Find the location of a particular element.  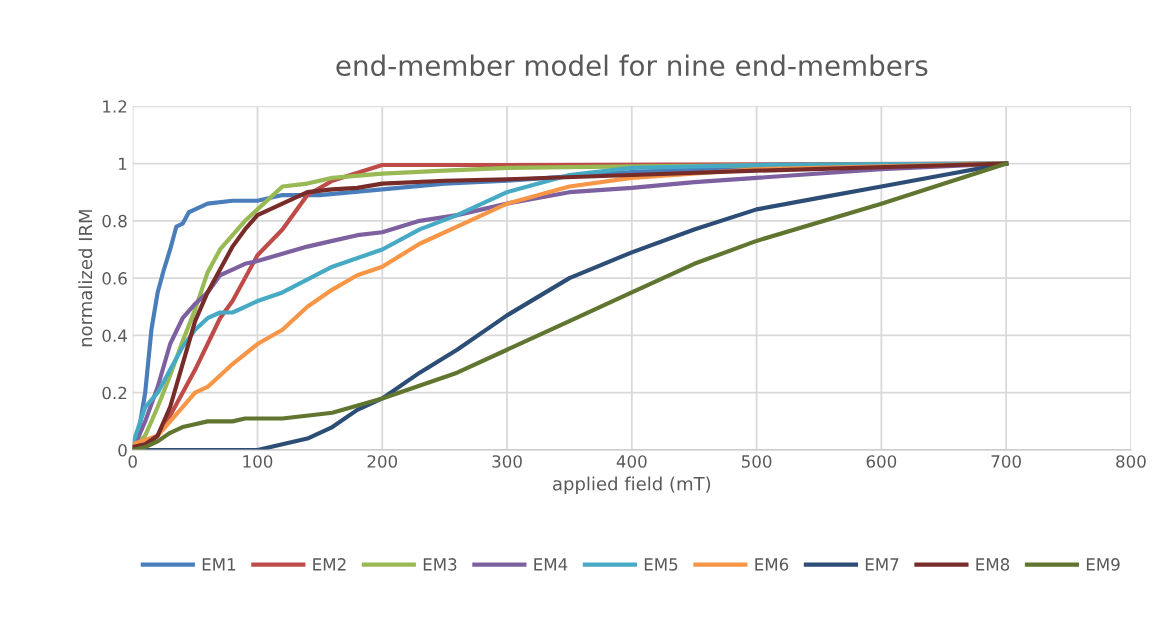

legend-label: EM6 is located at coordinates (772, 564).